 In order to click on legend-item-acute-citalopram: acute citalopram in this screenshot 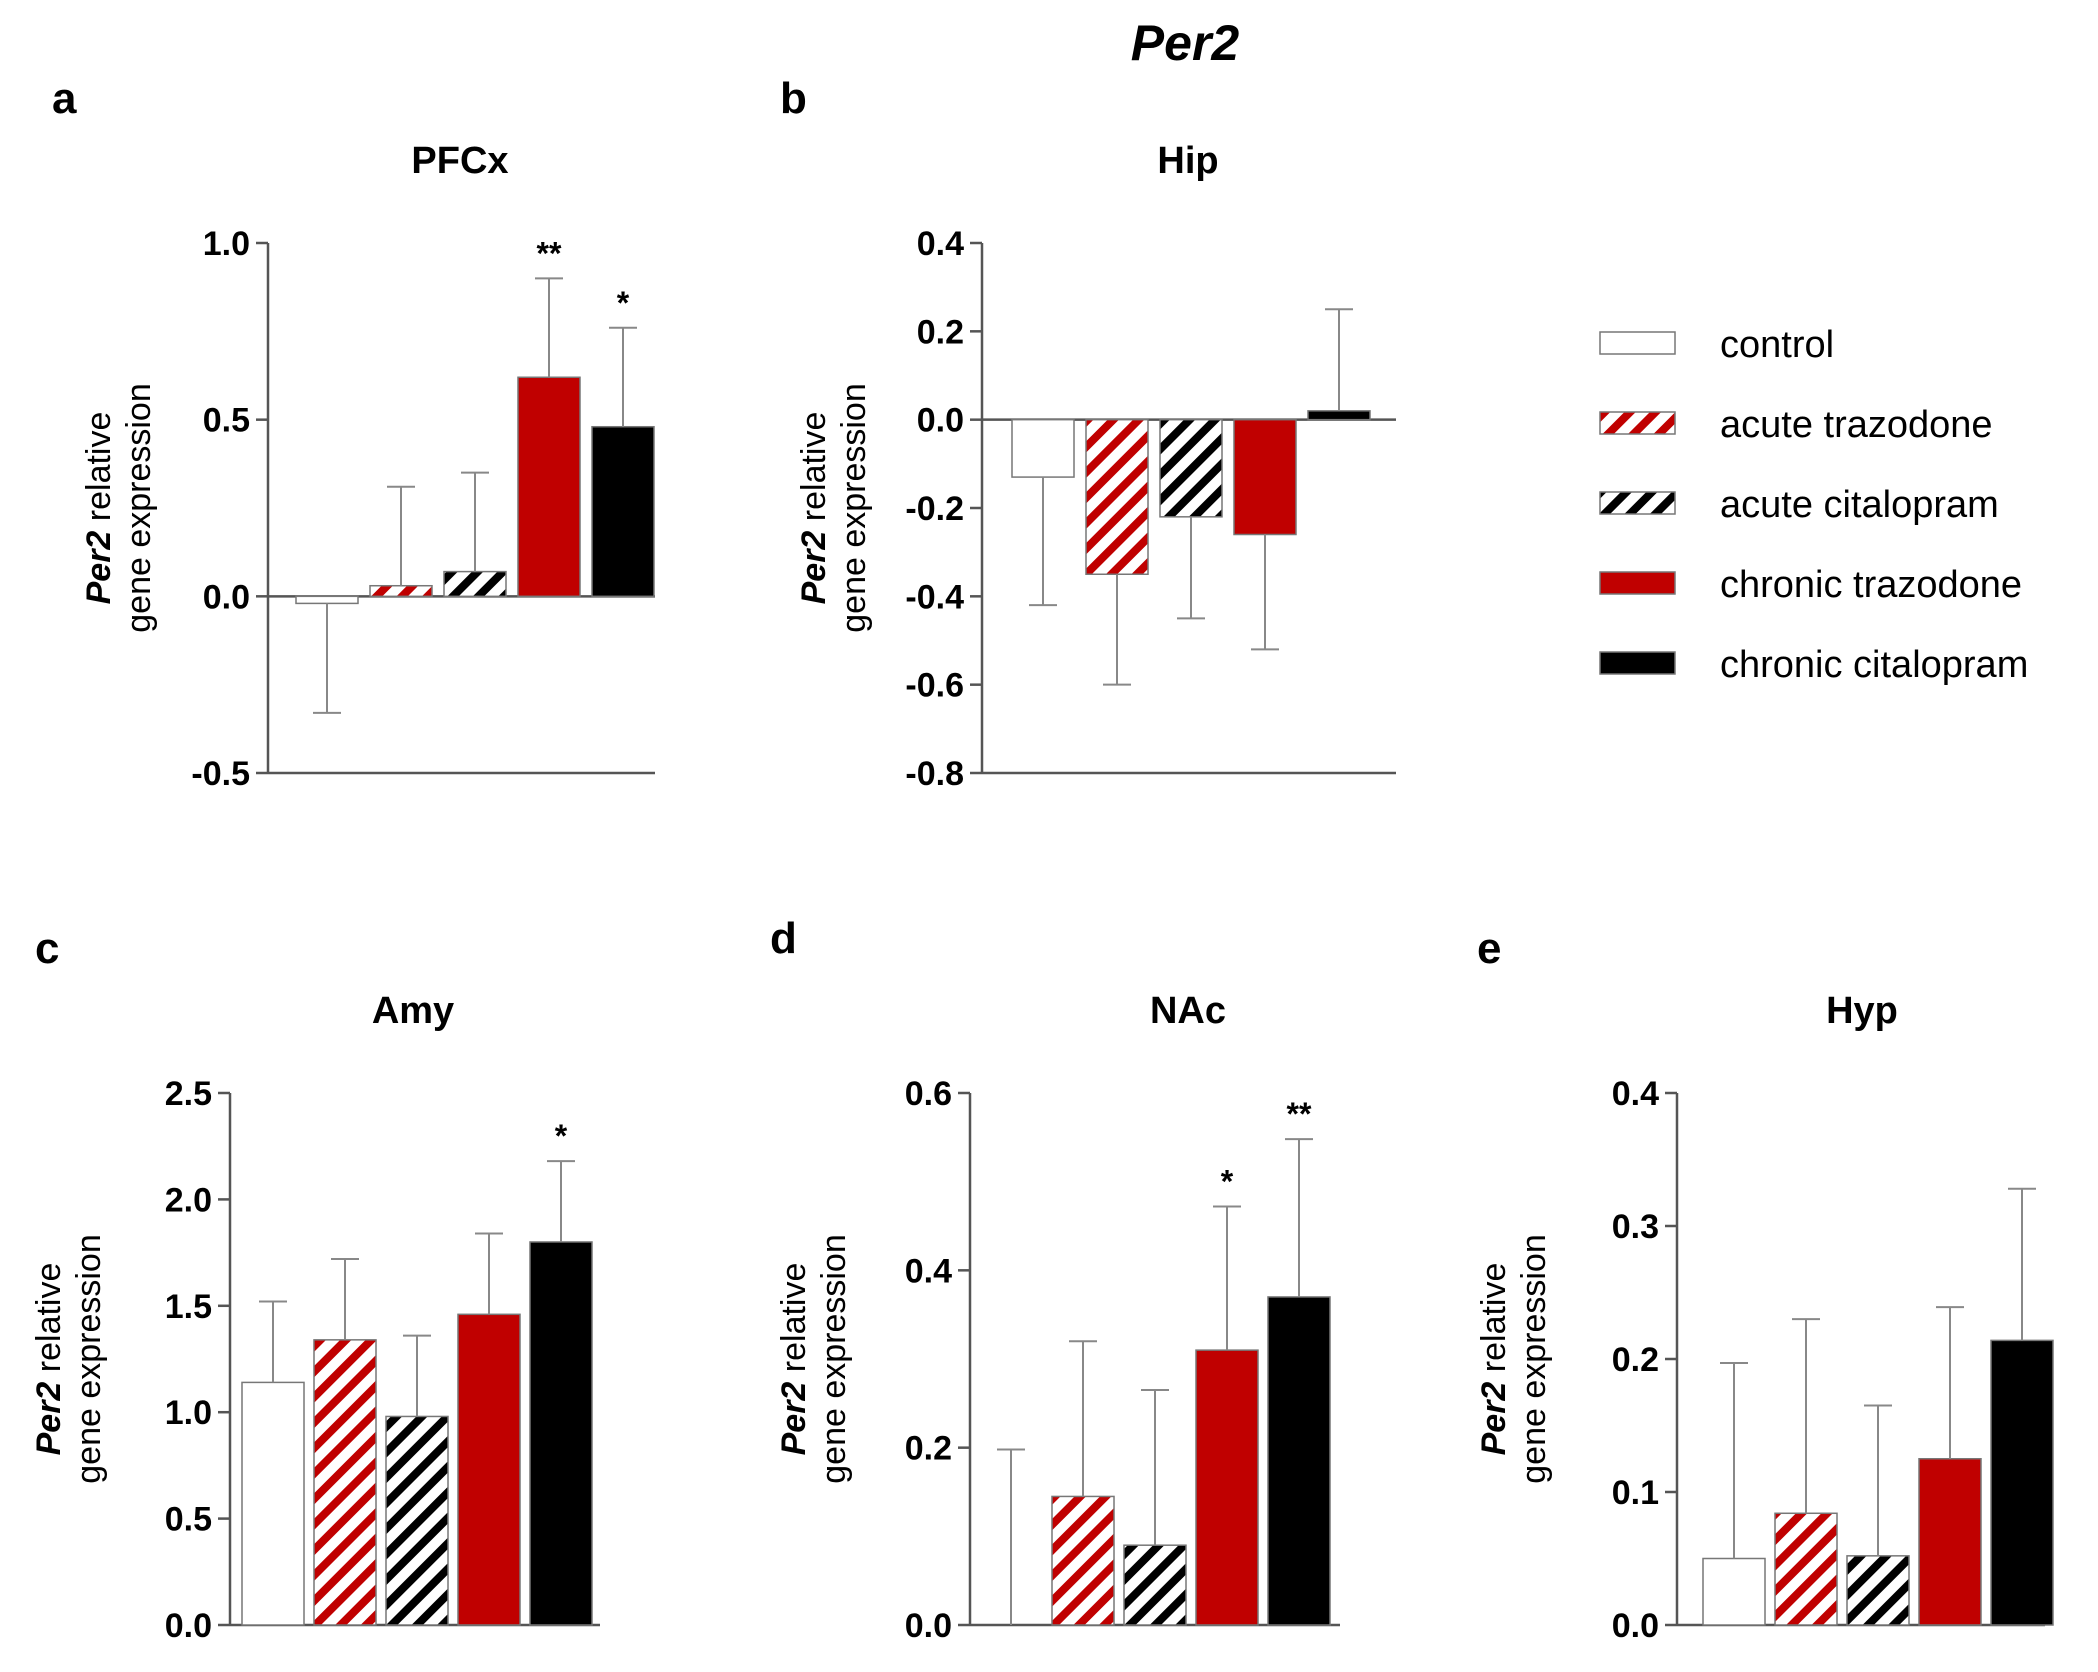, I will do `click(1799, 505)`.